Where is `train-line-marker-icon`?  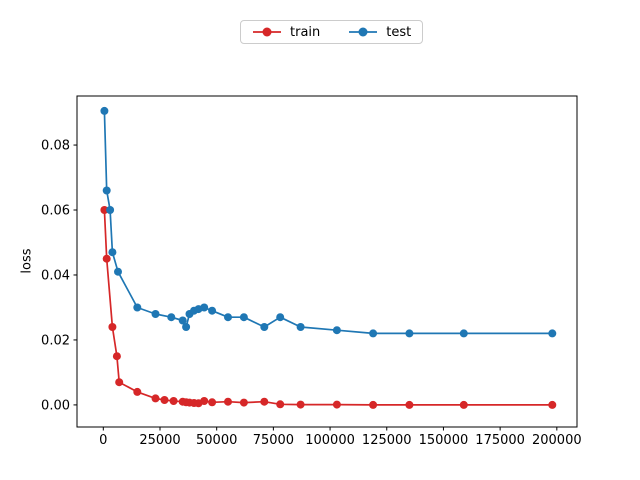 train-line-marker-icon is located at coordinates (267, 32).